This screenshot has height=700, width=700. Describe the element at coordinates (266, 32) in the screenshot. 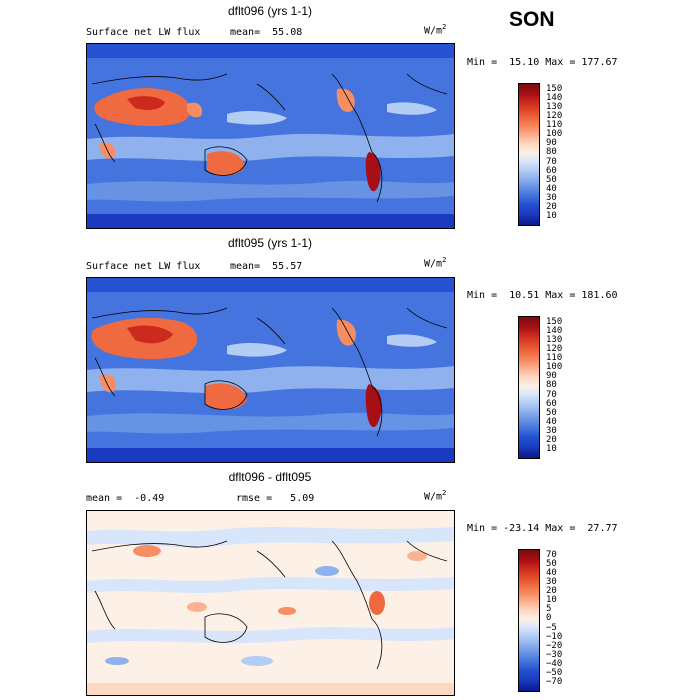

I see `panel-1-mean: mean= 55.08` at that location.